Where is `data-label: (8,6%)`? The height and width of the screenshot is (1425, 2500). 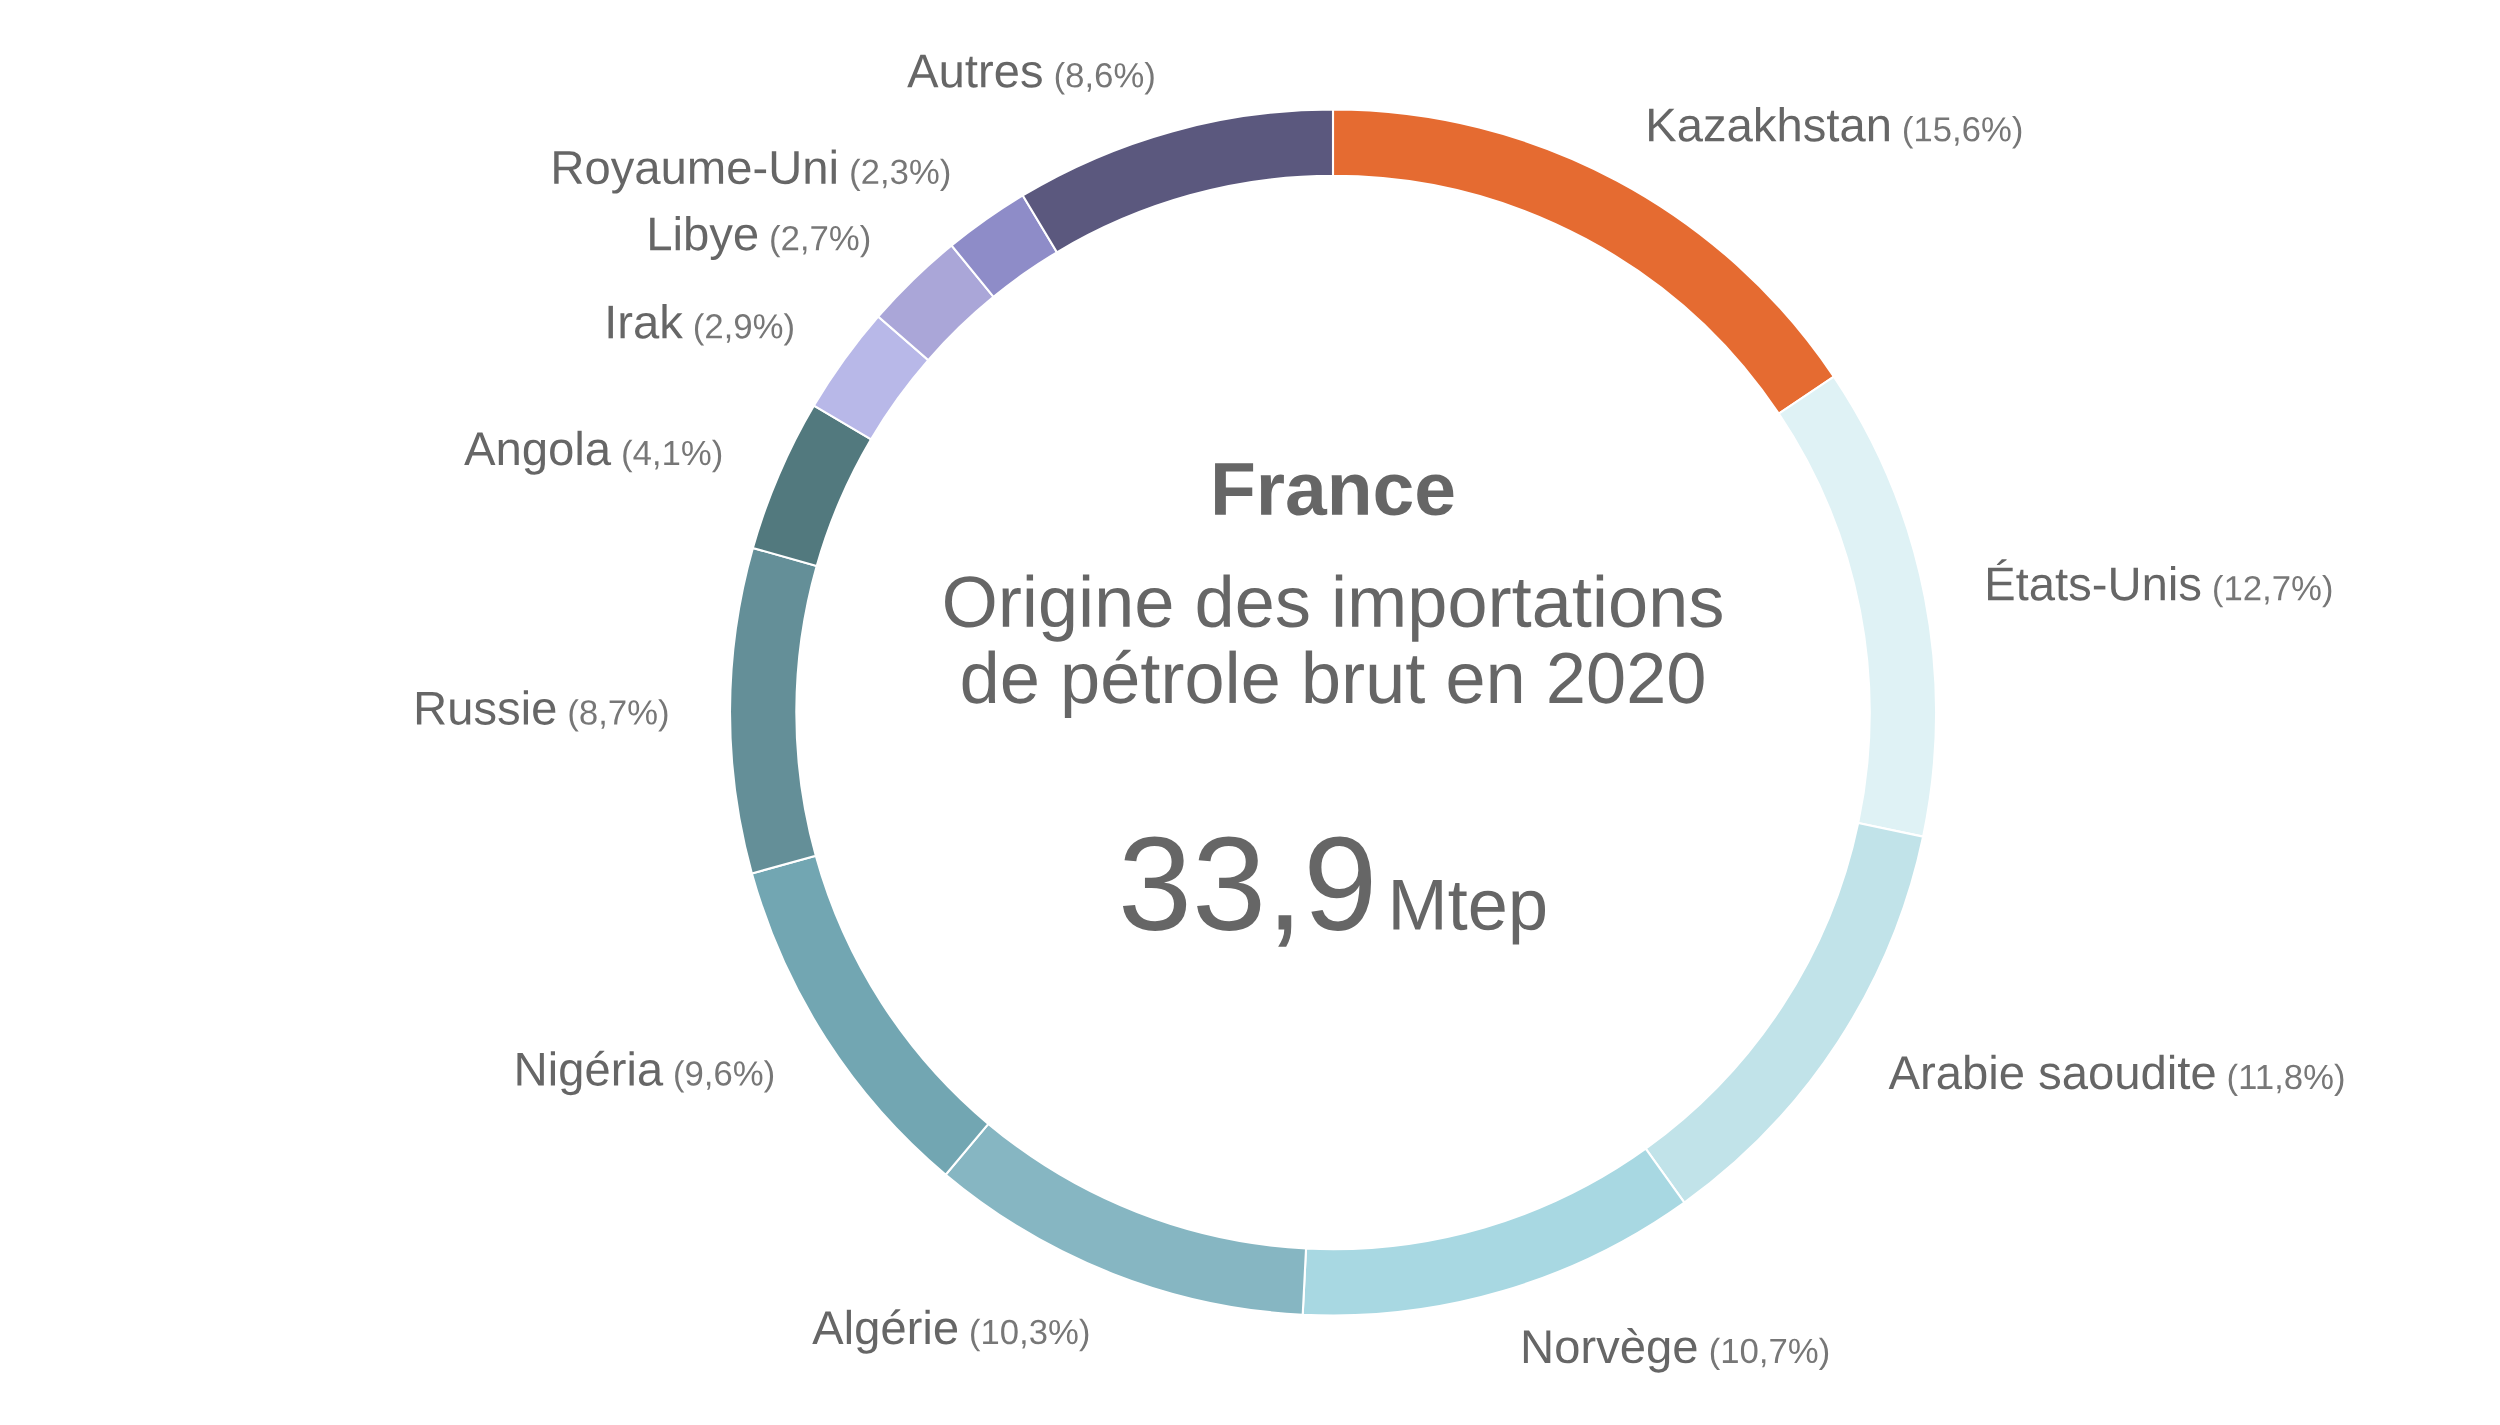 data-label: (8,6%) is located at coordinates (1104, 78).